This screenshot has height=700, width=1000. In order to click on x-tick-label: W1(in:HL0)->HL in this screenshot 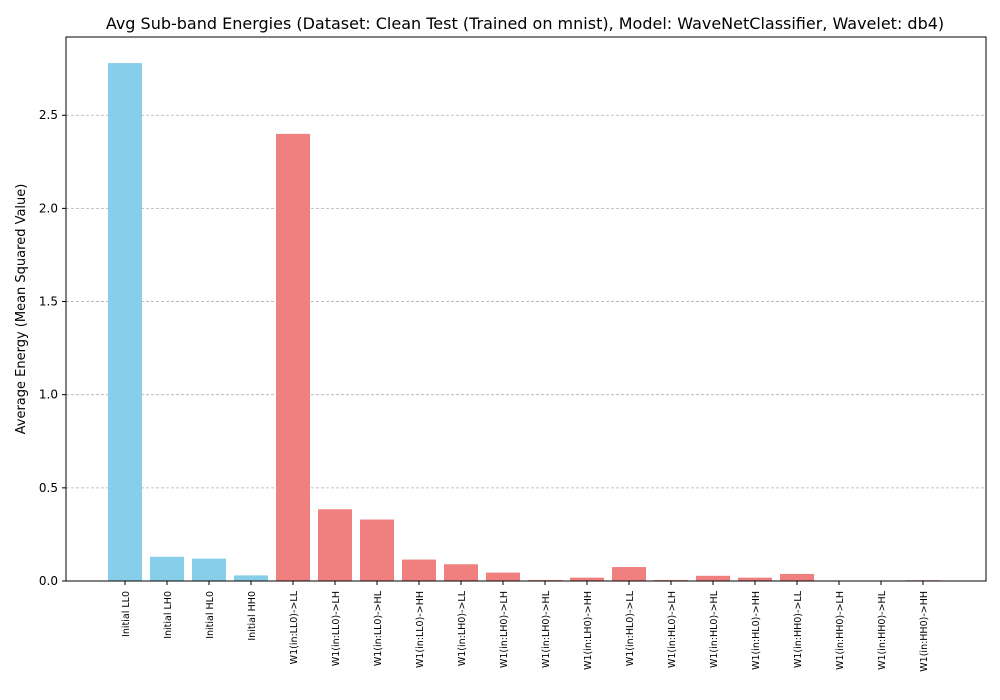, I will do `click(714, 629)`.